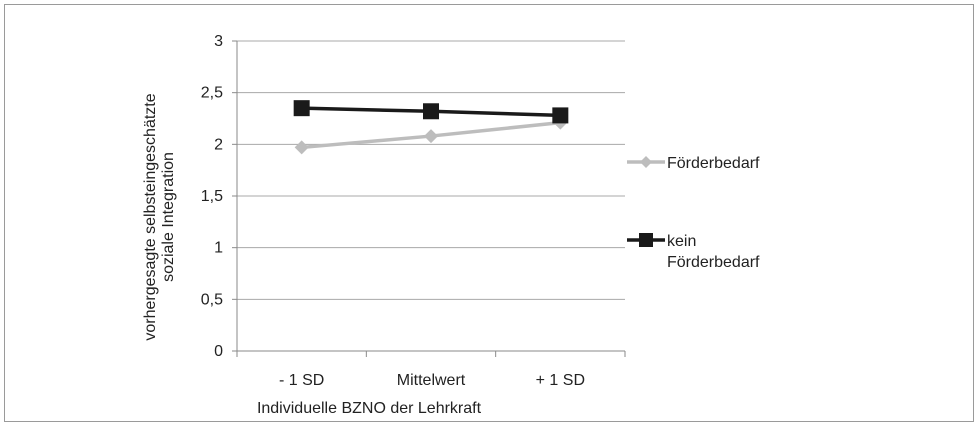 This screenshot has height=428, width=980. I want to click on y-tick-label: 1,5, so click(212, 196).